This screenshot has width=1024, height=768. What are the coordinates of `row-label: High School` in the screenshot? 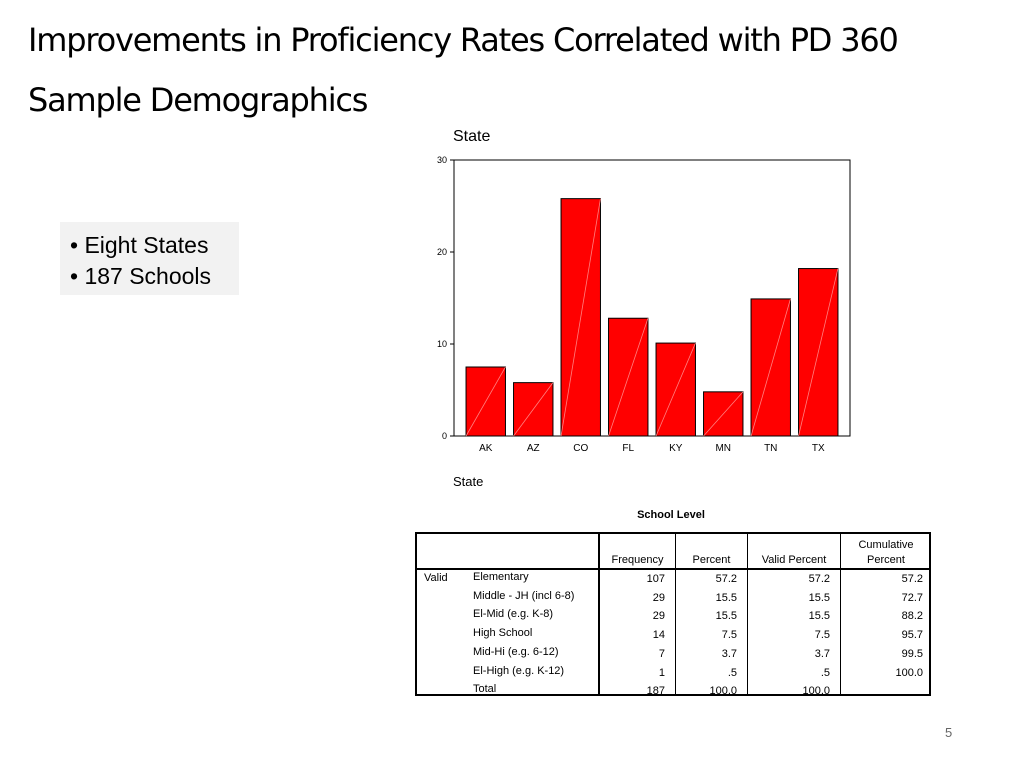 It's located at (503, 633).